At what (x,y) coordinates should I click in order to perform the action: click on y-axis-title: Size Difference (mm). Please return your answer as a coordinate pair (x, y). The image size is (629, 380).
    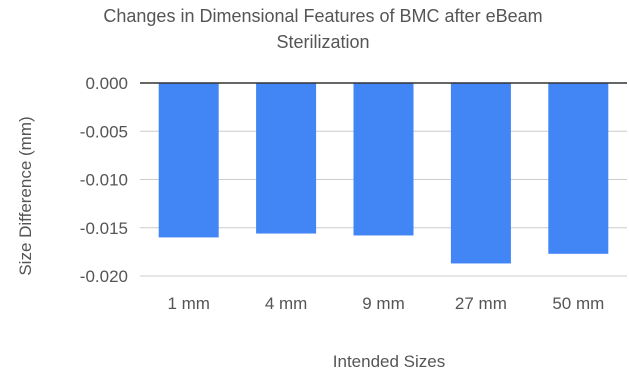
    Looking at the image, I should click on (25, 195).